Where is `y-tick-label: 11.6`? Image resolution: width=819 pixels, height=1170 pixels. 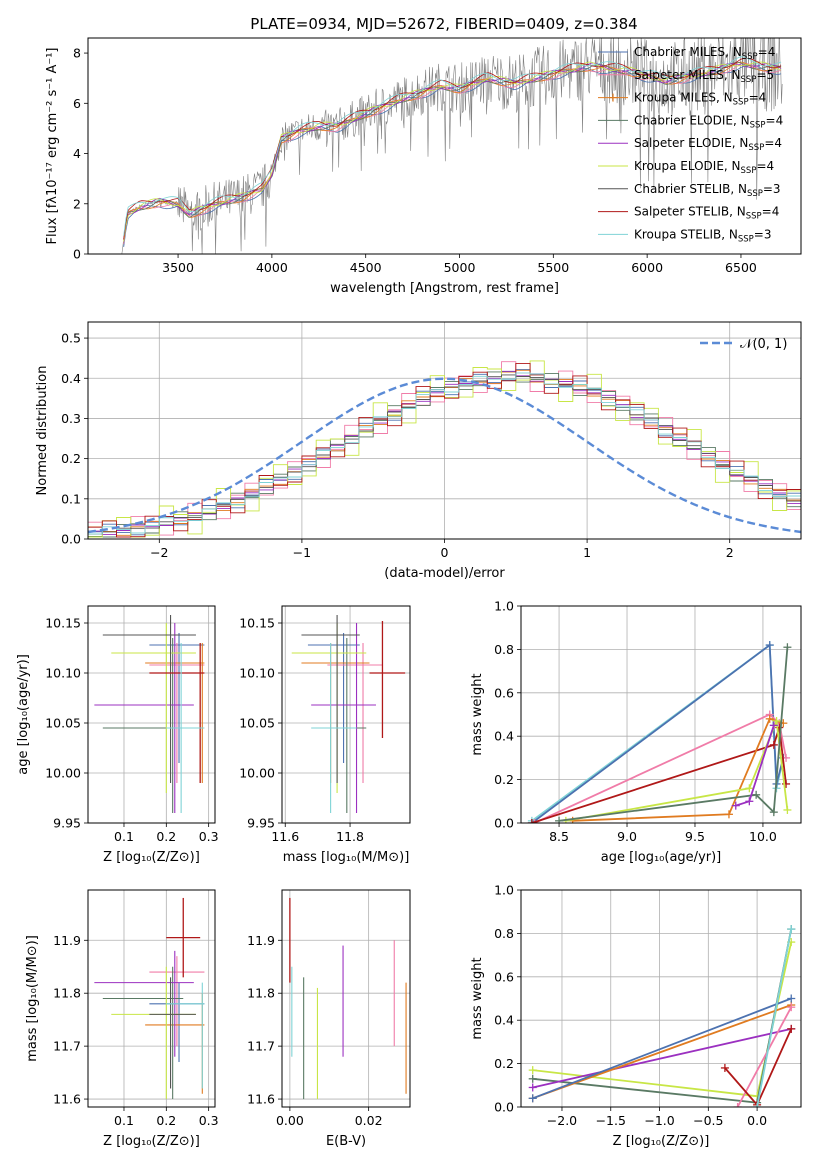
y-tick-label: 11.6 is located at coordinates (67, 1099).